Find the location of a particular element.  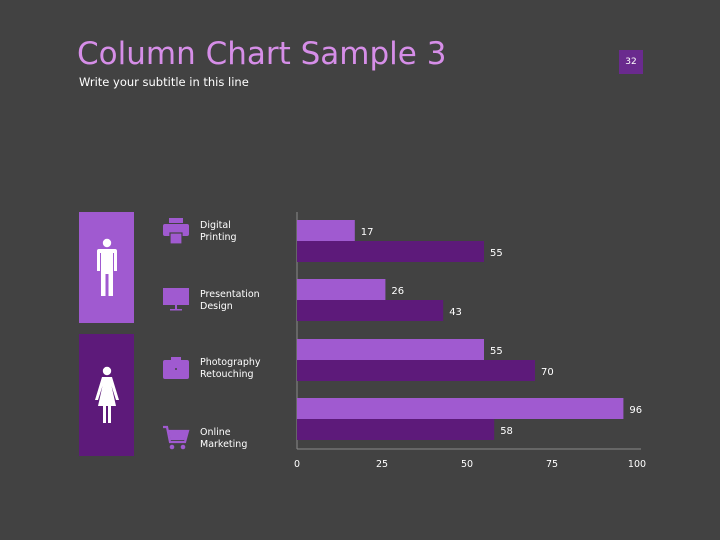

data-label-s2-1: 55 is located at coordinates (496, 253).